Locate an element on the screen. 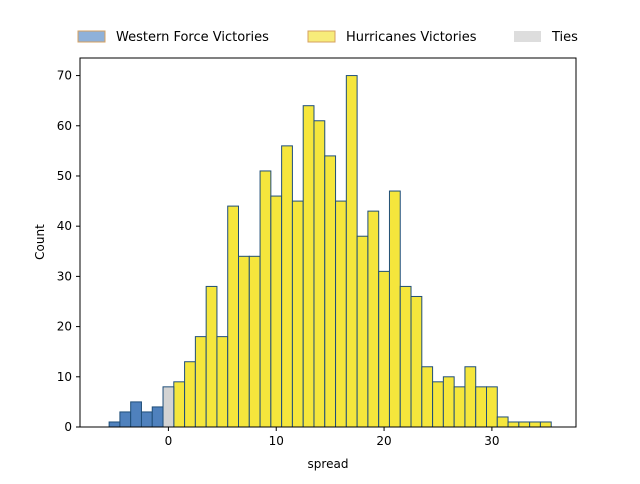  x-tick-label-0: 0 is located at coordinates (169, 441).